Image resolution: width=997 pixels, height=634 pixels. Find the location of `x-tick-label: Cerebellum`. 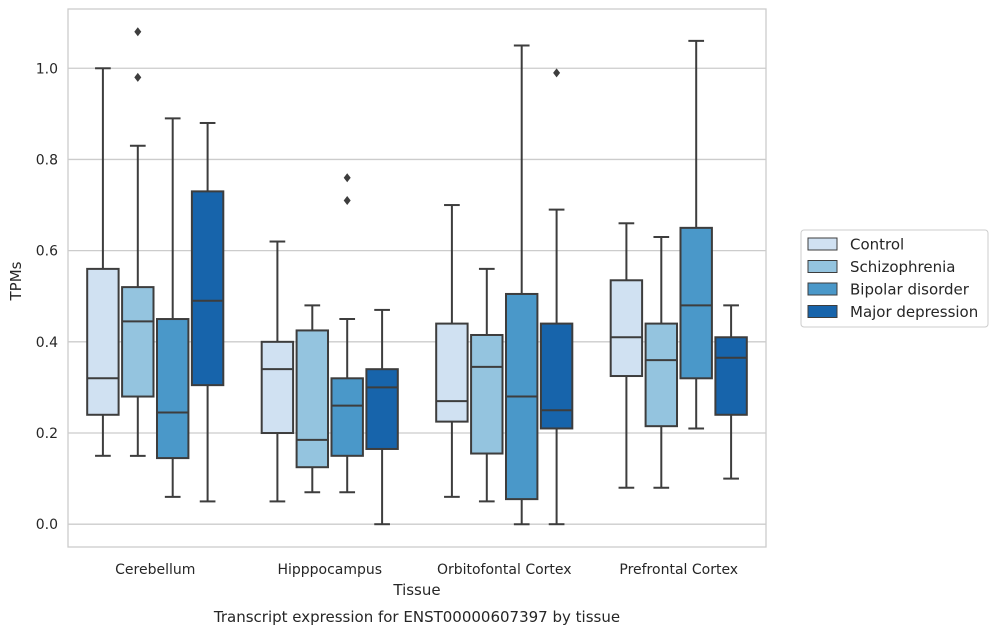

x-tick-label: Cerebellum is located at coordinates (155, 570).